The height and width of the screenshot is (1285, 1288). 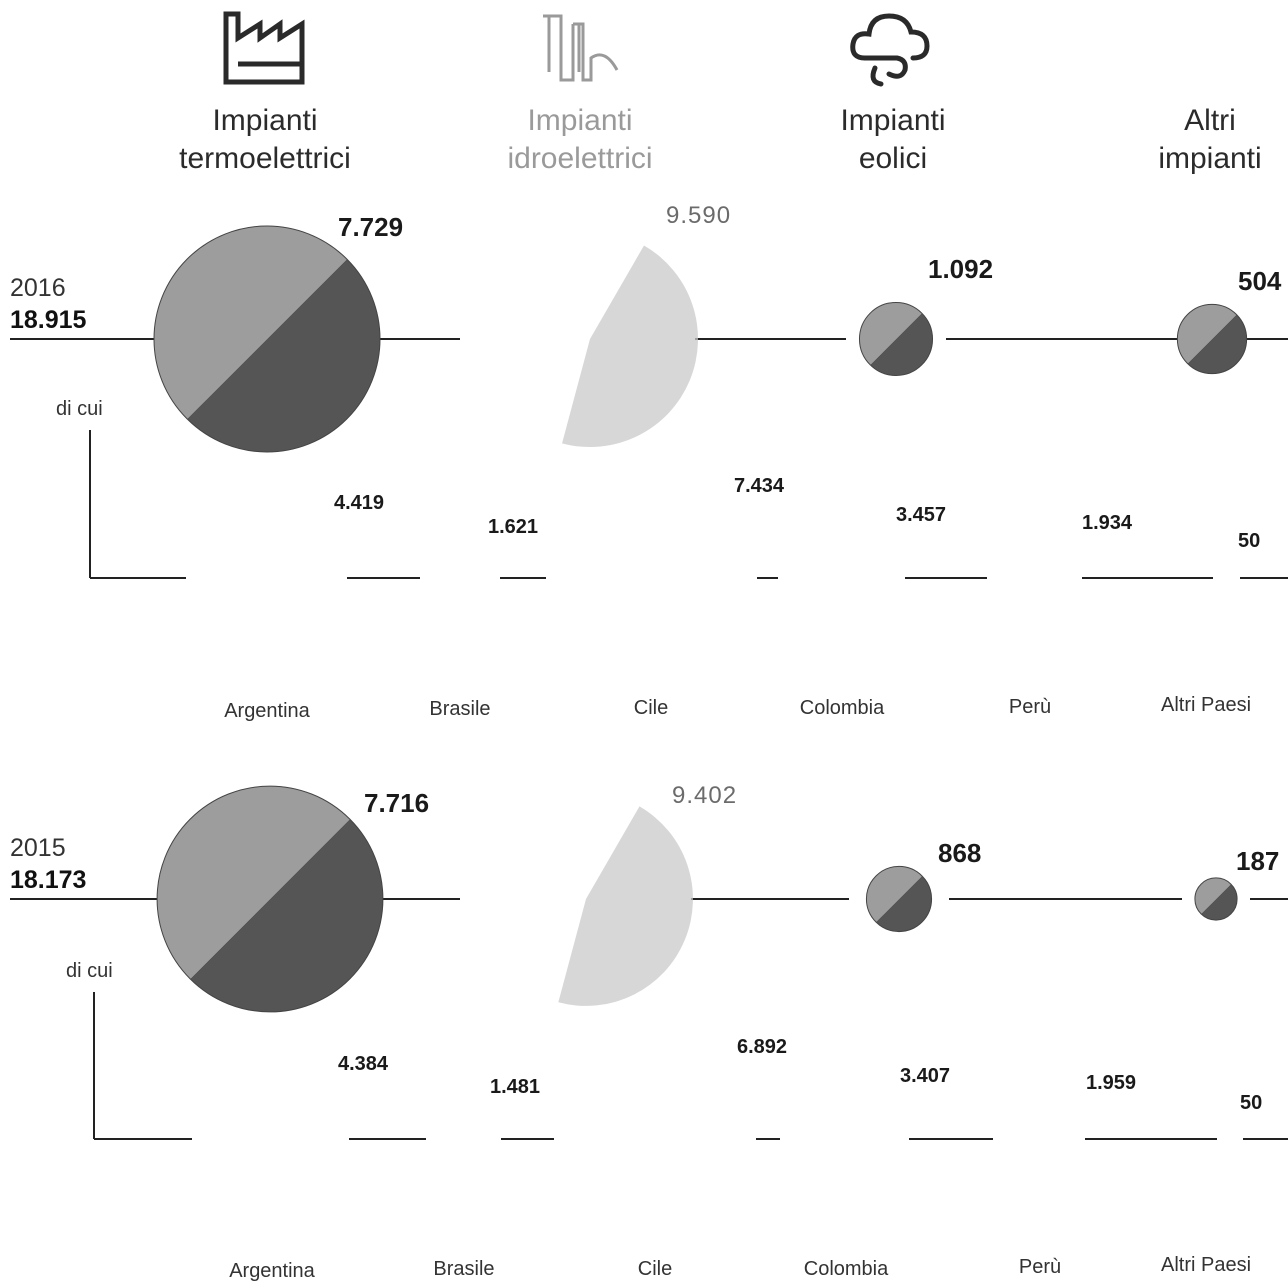 What do you see at coordinates (359, 503) in the screenshot?
I see `value-argentina-2016: 4.419` at bounding box center [359, 503].